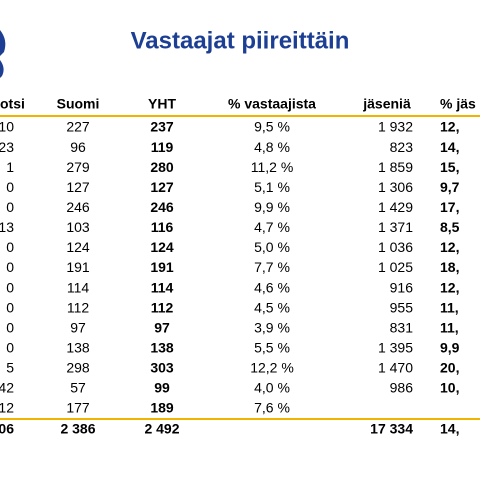 Image resolution: width=480 pixels, height=480 pixels. Describe the element at coordinates (395, 127) in the screenshot. I see `cell: 1 932` at that location.